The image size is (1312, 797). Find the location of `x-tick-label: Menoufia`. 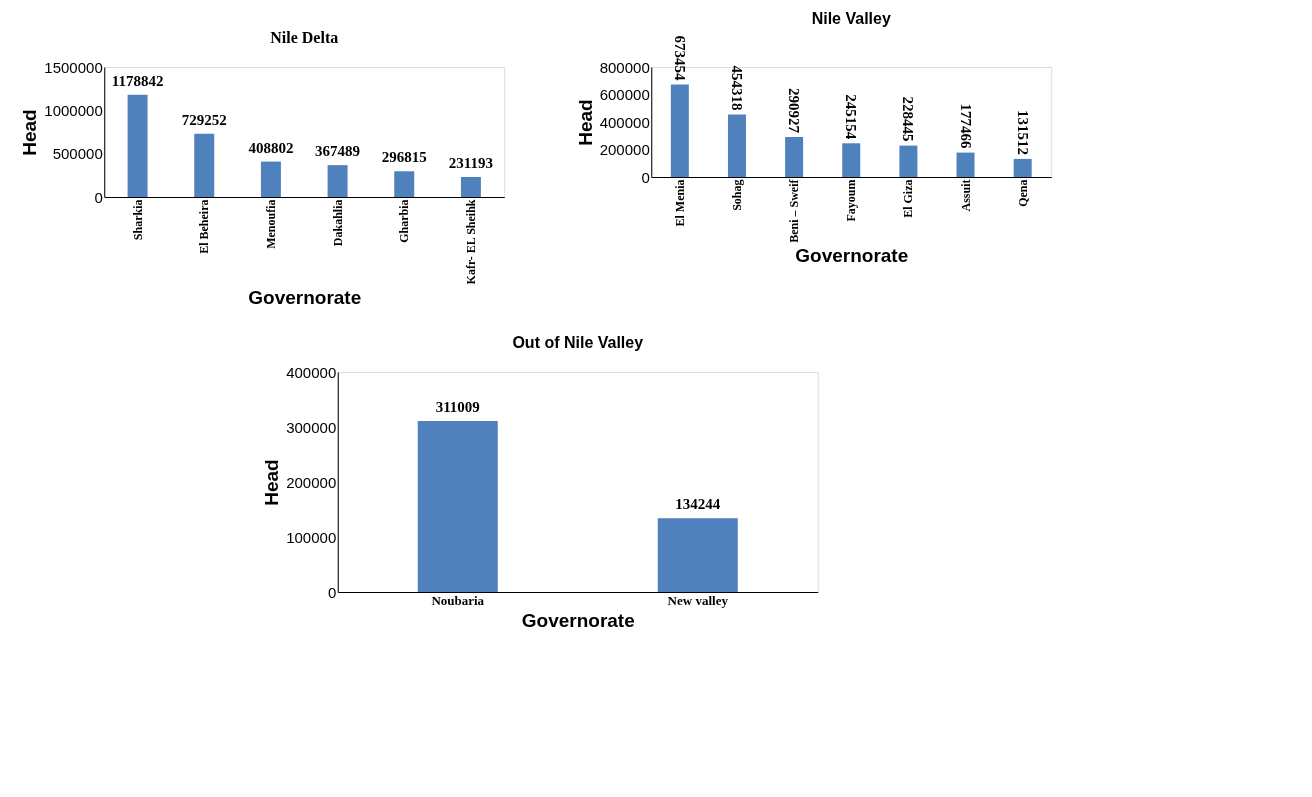

x-tick-label: Menoufia is located at coordinates (270, 224).